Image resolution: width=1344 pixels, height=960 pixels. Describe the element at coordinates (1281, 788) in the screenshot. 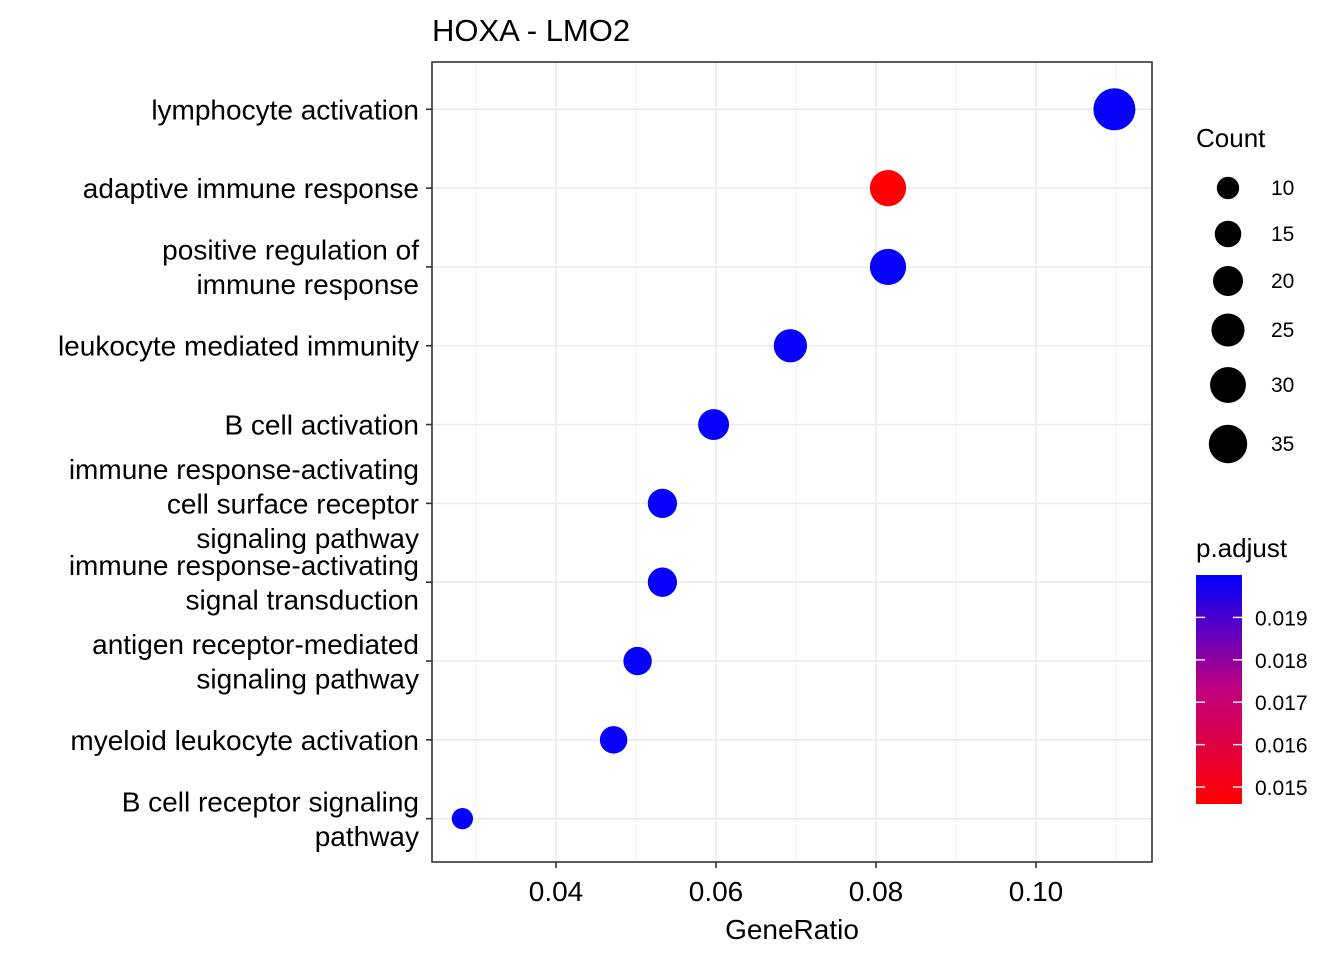

I see `colorbar-label: 0.015` at that location.